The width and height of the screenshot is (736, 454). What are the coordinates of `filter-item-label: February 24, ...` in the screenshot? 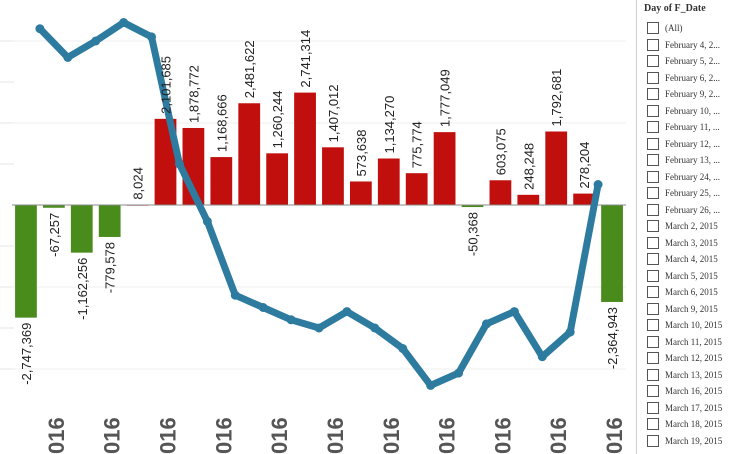 It's located at (692, 176).